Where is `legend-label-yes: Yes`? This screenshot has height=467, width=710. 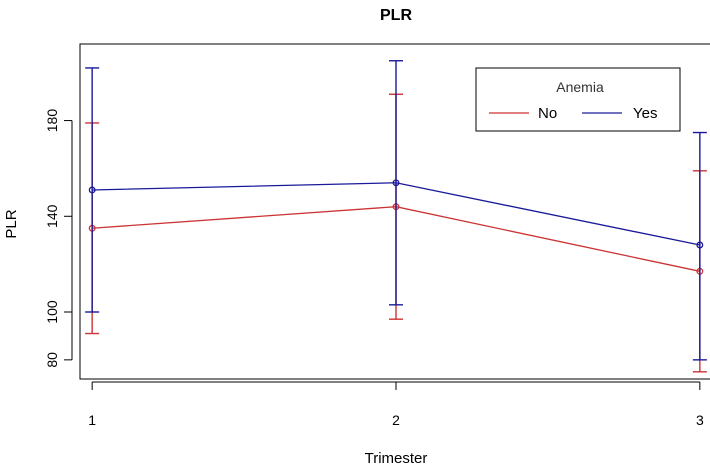
legend-label-yes: Yes is located at coordinates (645, 113).